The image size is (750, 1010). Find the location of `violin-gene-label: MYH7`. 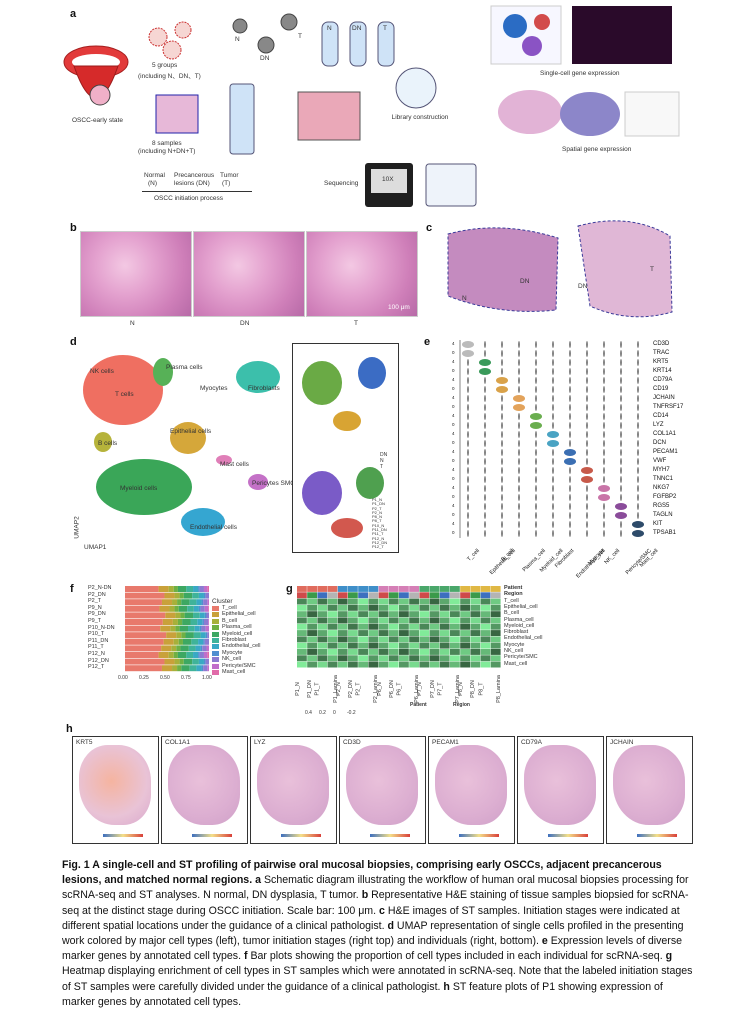

violin-gene-label: MYH7 is located at coordinates (661, 470).